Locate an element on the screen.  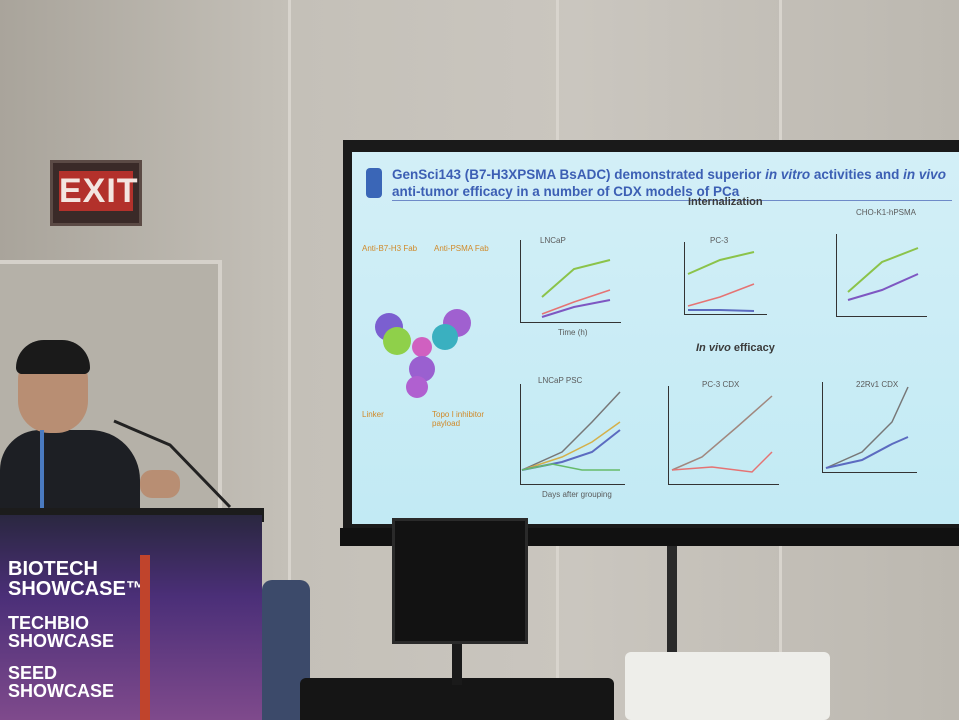
hand is located at coordinates (160, 484).